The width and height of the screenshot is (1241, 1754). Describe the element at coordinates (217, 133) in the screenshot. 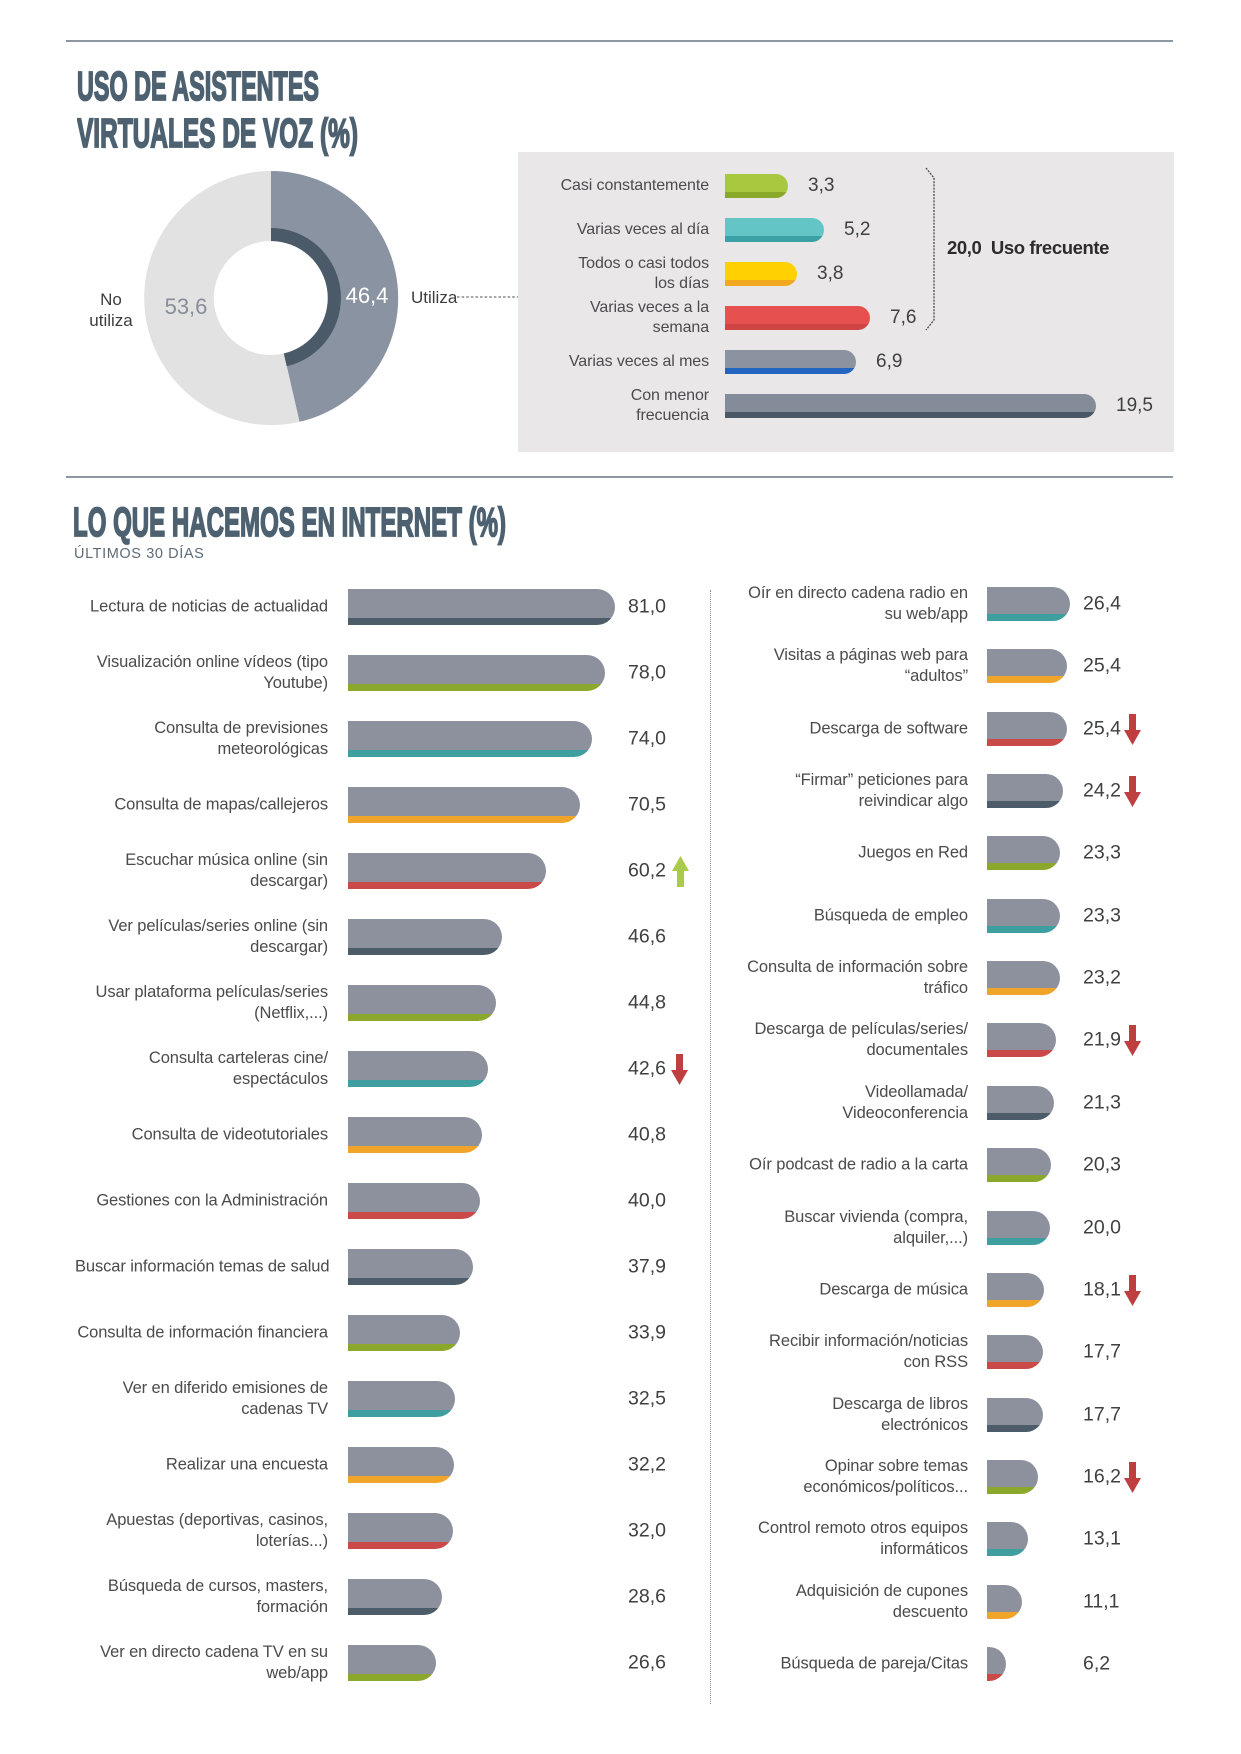

I see `svg-text: VIRTUALES DE VOZ (%)` at that location.